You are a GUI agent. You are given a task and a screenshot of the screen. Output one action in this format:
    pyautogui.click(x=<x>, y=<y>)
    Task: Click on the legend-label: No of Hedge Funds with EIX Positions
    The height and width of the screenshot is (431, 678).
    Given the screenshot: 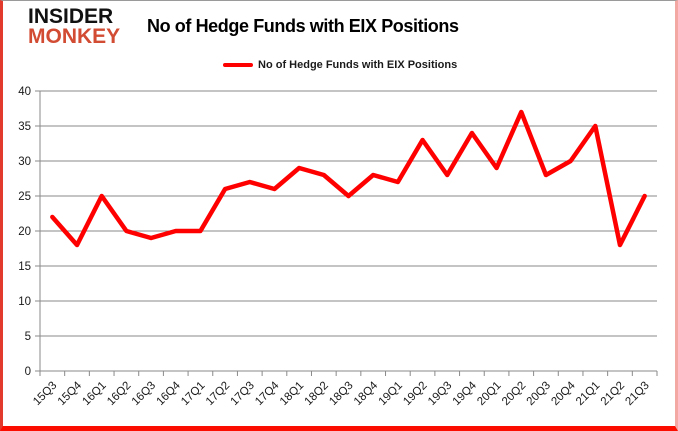 What is the action you would take?
    pyautogui.click(x=358, y=65)
    